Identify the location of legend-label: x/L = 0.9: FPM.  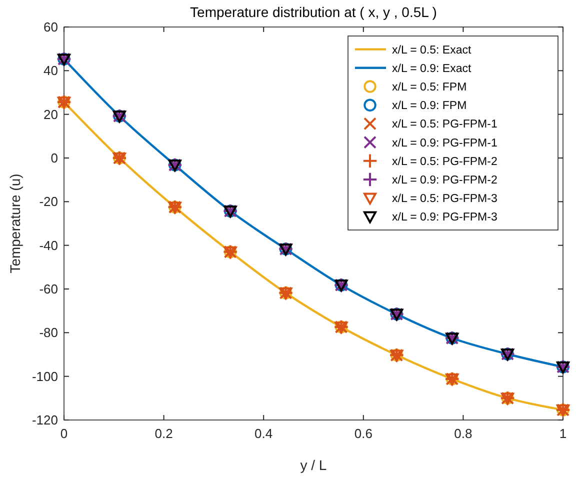
(429, 106).